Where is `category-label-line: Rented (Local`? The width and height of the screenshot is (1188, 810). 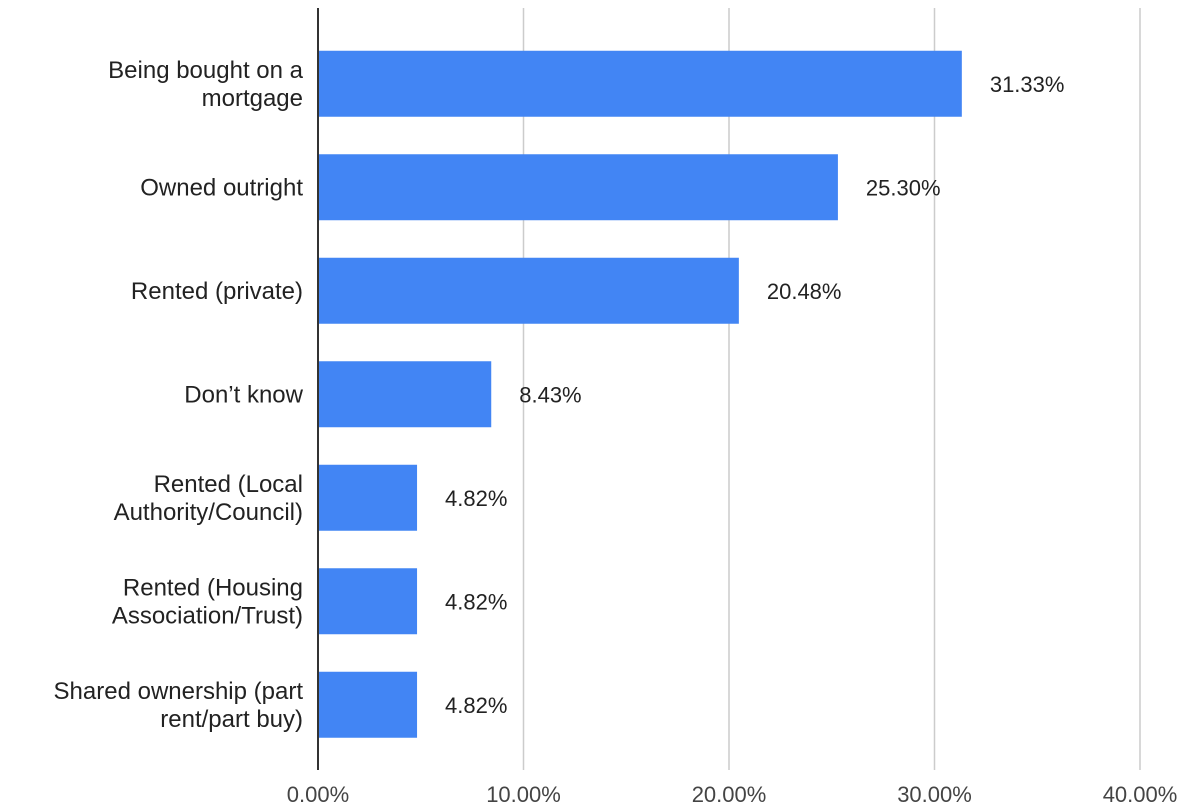
category-label-line: Rented (Local is located at coordinates (228, 484).